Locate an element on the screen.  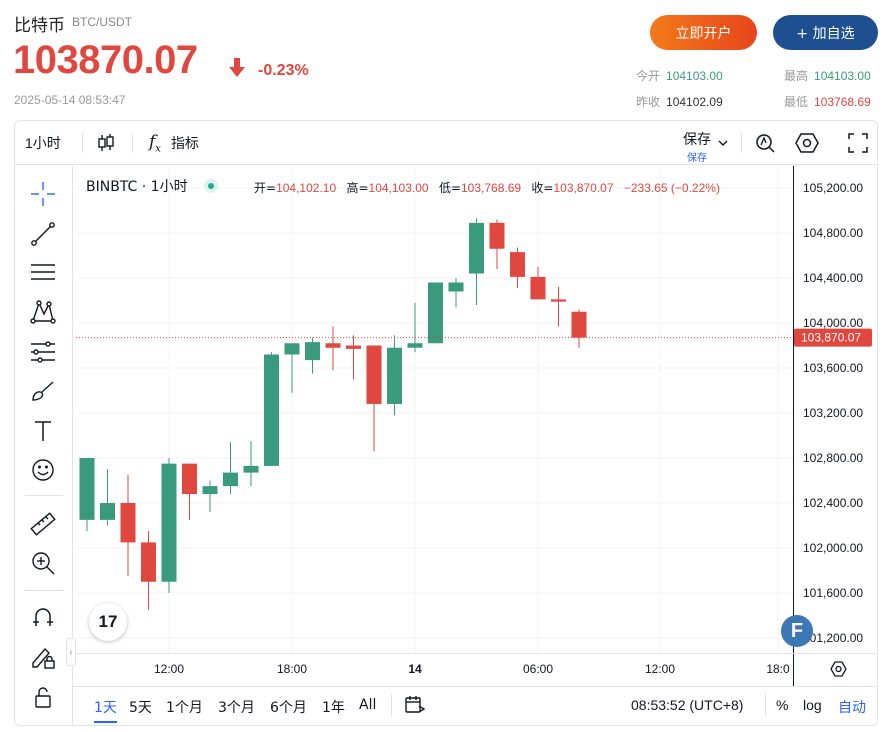
legend-high: 104,103.00 is located at coordinates (398, 188).